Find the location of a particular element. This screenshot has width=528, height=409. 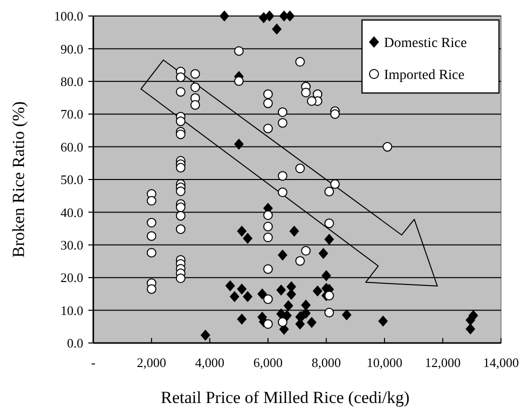

x-tick-label: 2,000 is located at coordinates (151, 362).